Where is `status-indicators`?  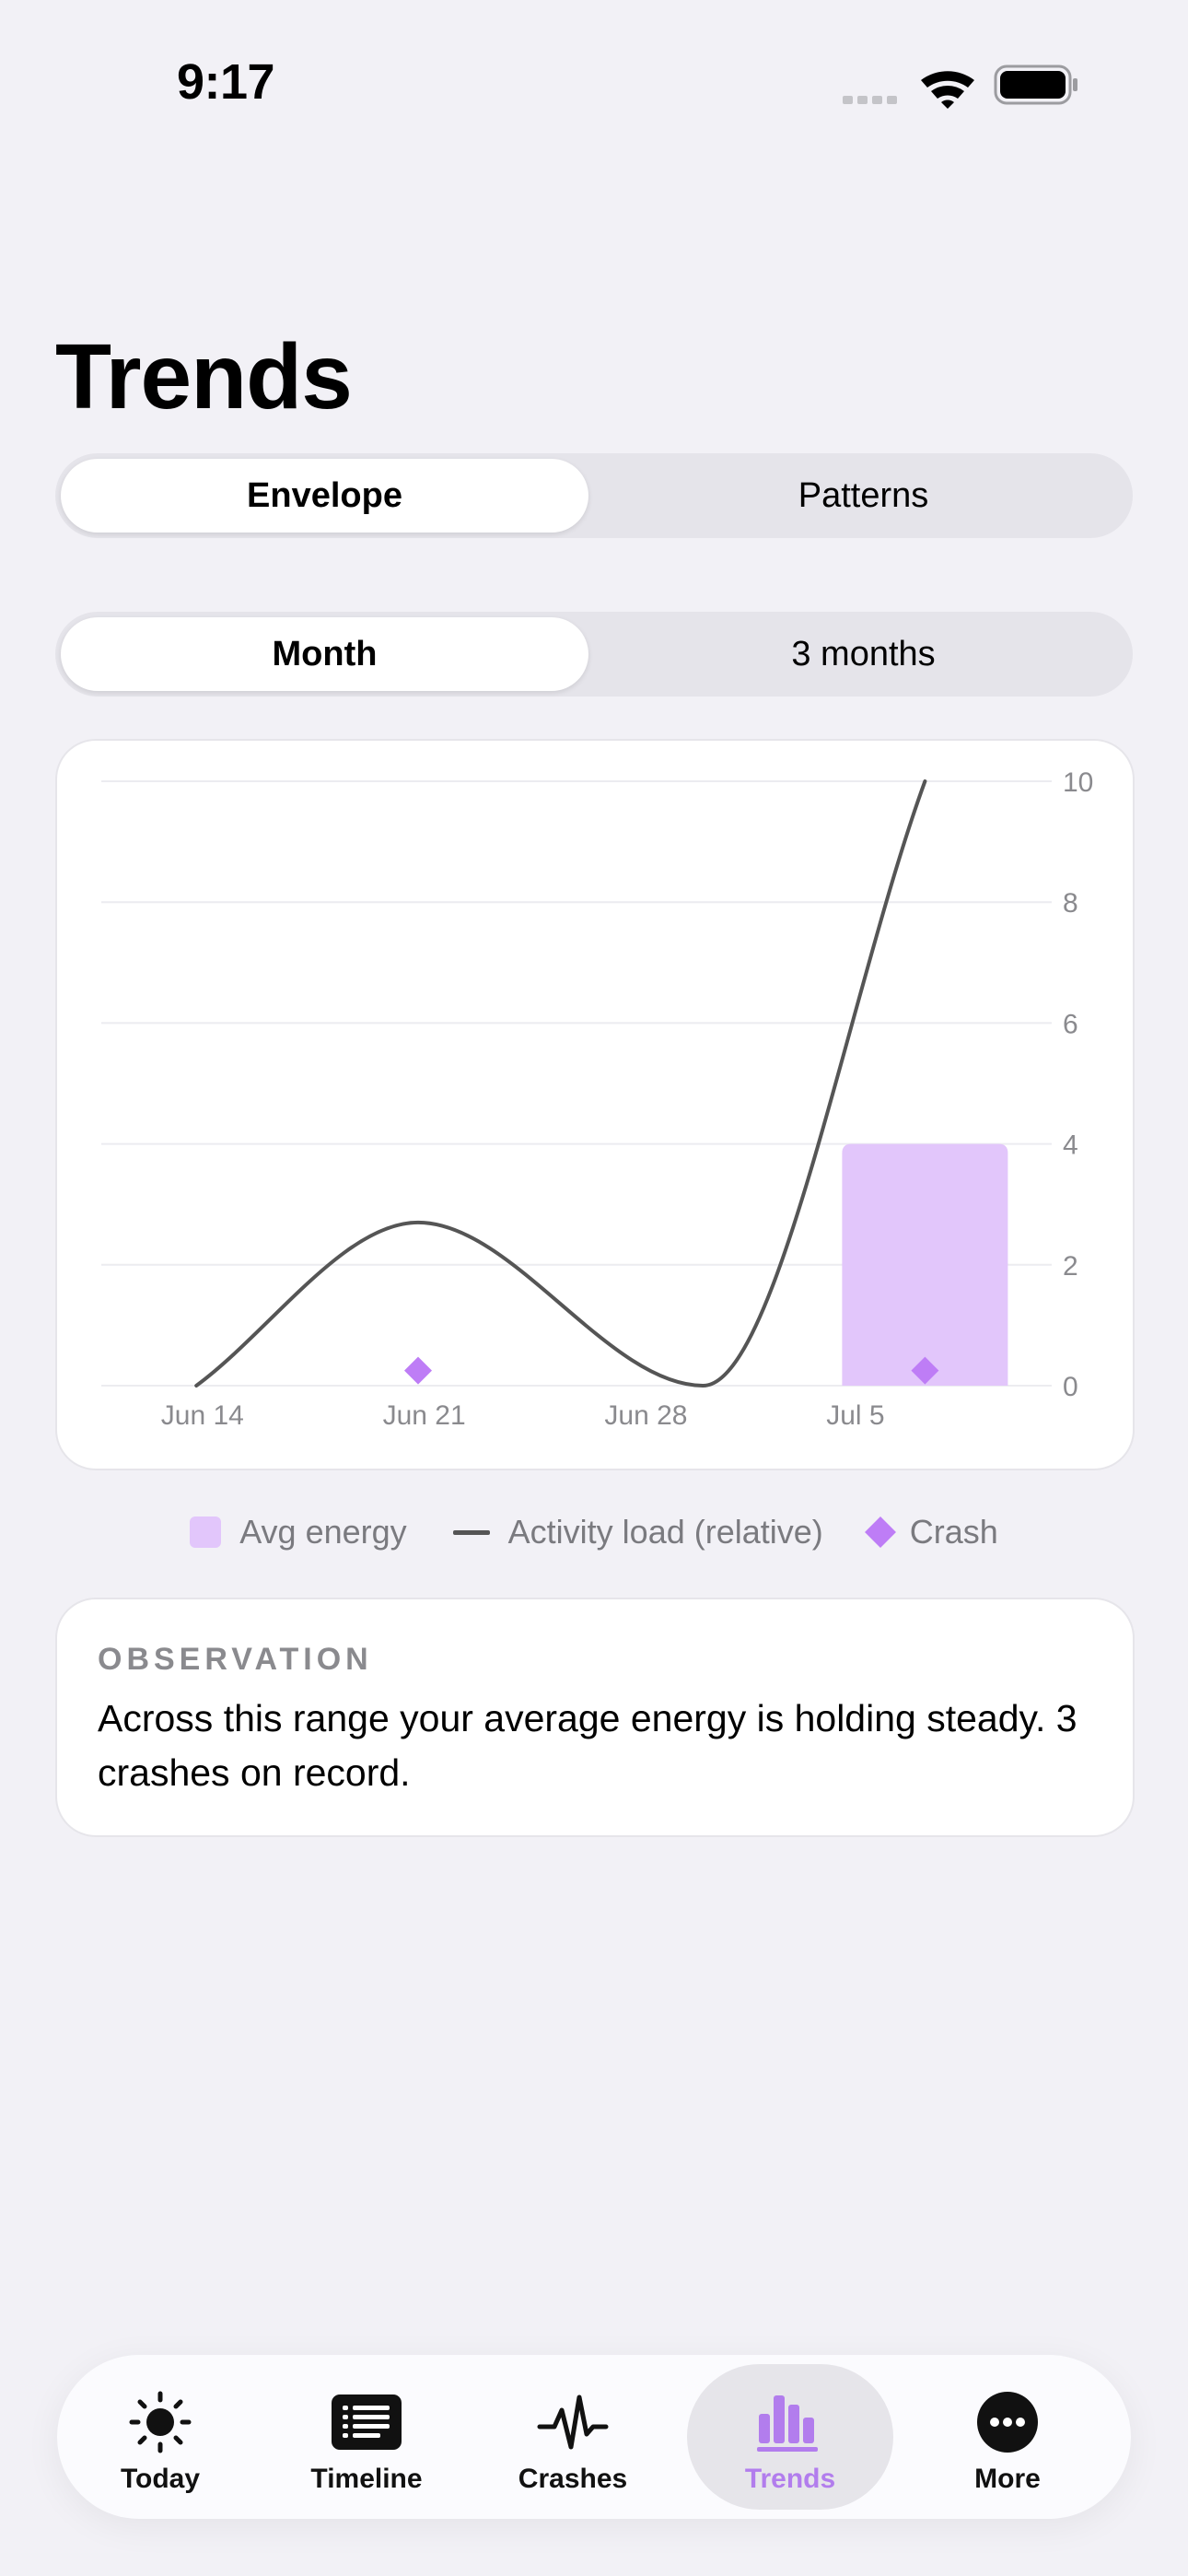 status-indicators is located at coordinates (959, 86).